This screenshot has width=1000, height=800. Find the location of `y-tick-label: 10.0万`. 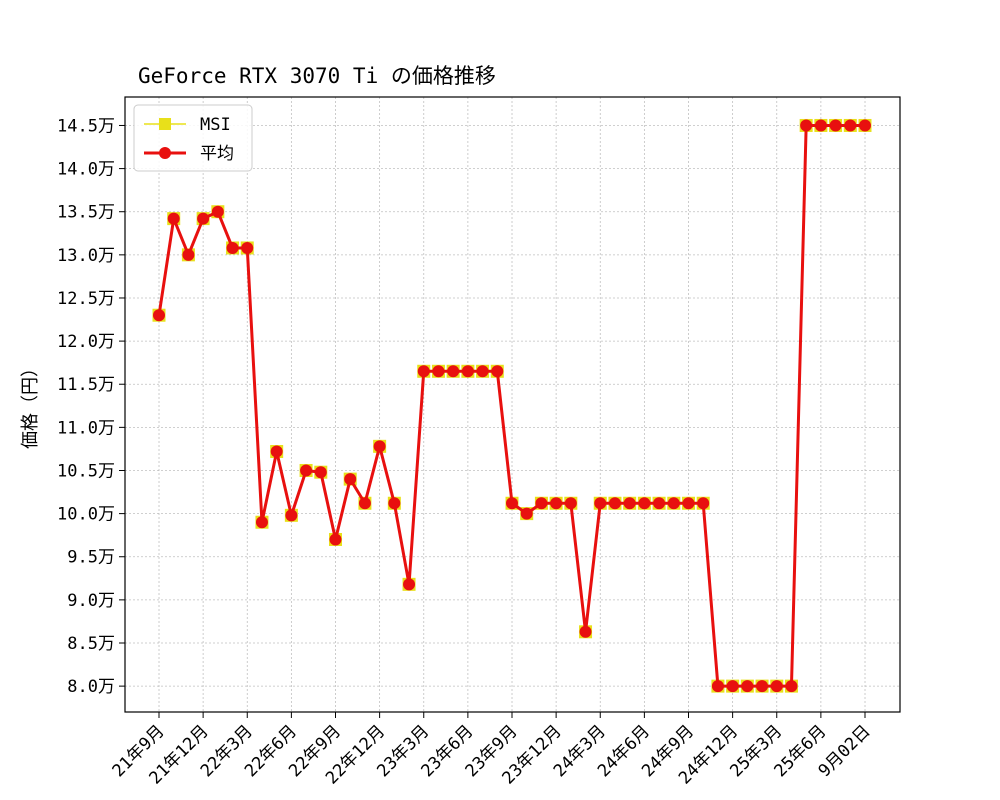

y-tick-label: 10.0万 is located at coordinates (86, 515).